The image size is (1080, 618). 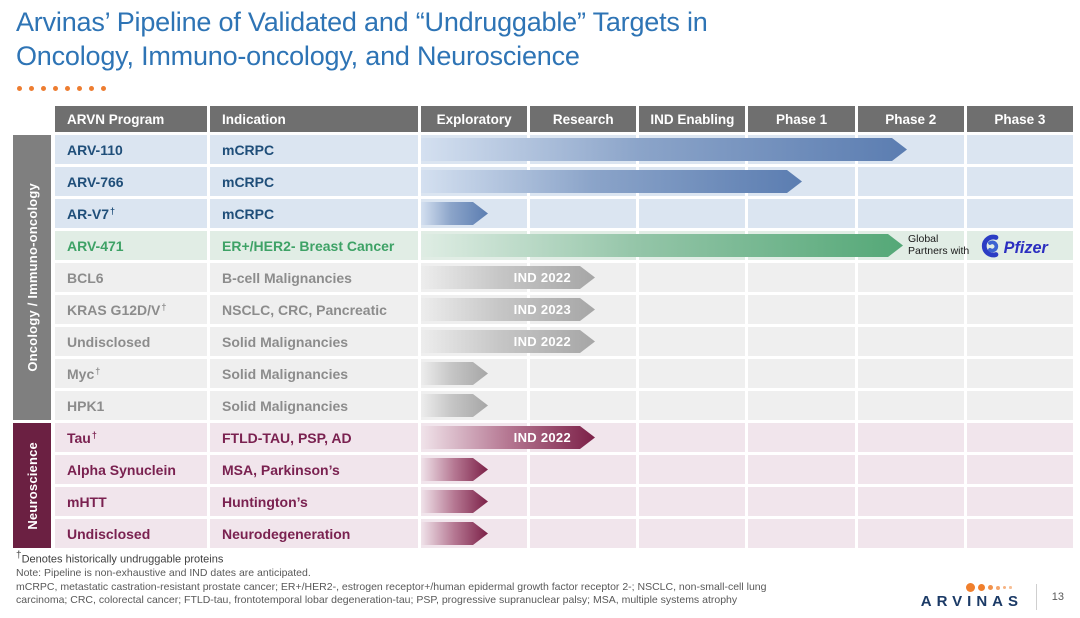 I want to click on program-name: Tau †, so click(x=131, y=437).